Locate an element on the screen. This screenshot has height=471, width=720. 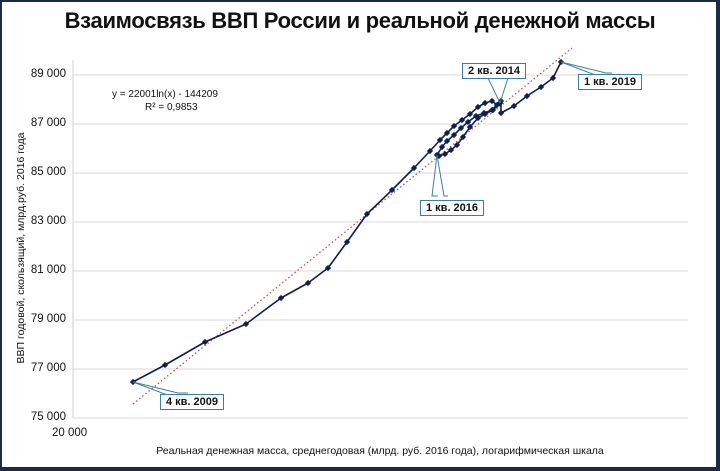
callout-q2-2014: 2 кв. 2014 is located at coordinates (494, 71).